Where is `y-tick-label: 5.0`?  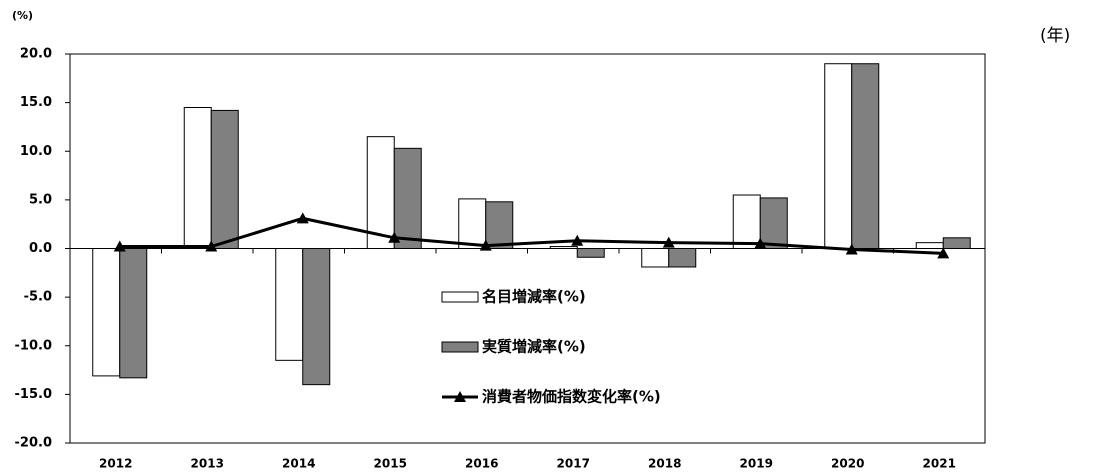
y-tick-label: 5.0 is located at coordinates (40, 199).